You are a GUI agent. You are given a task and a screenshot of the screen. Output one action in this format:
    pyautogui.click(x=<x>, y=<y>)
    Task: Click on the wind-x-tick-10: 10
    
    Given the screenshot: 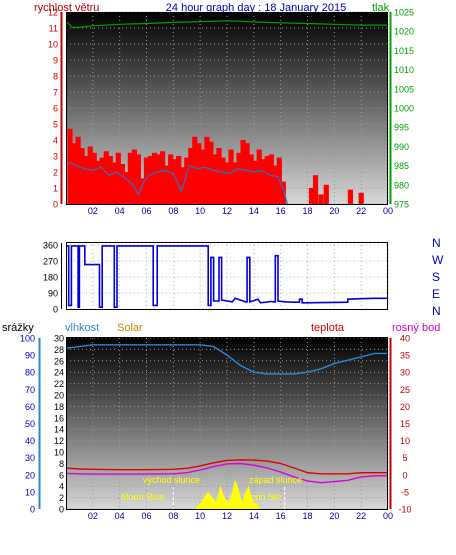 What is the action you would take?
    pyautogui.click(x=200, y=211)
    